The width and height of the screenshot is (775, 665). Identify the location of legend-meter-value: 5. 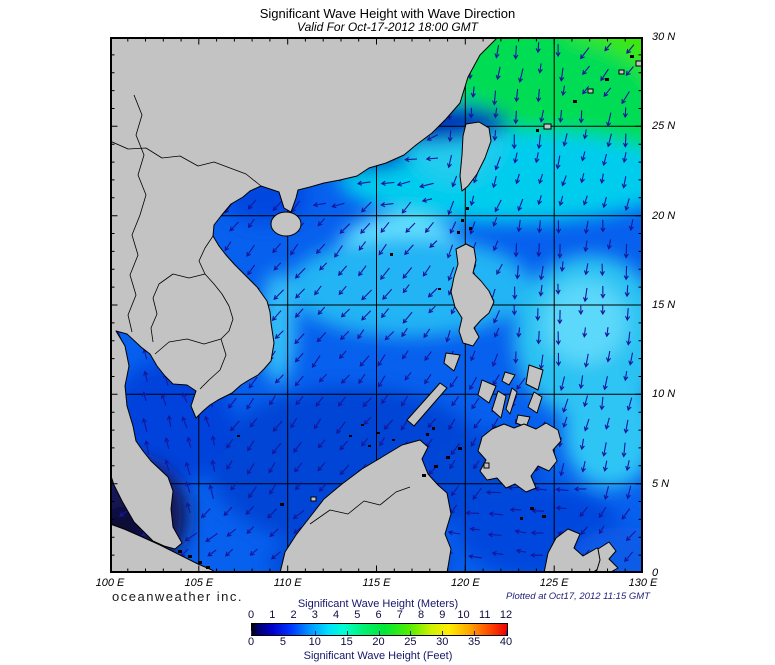
(357, 615).